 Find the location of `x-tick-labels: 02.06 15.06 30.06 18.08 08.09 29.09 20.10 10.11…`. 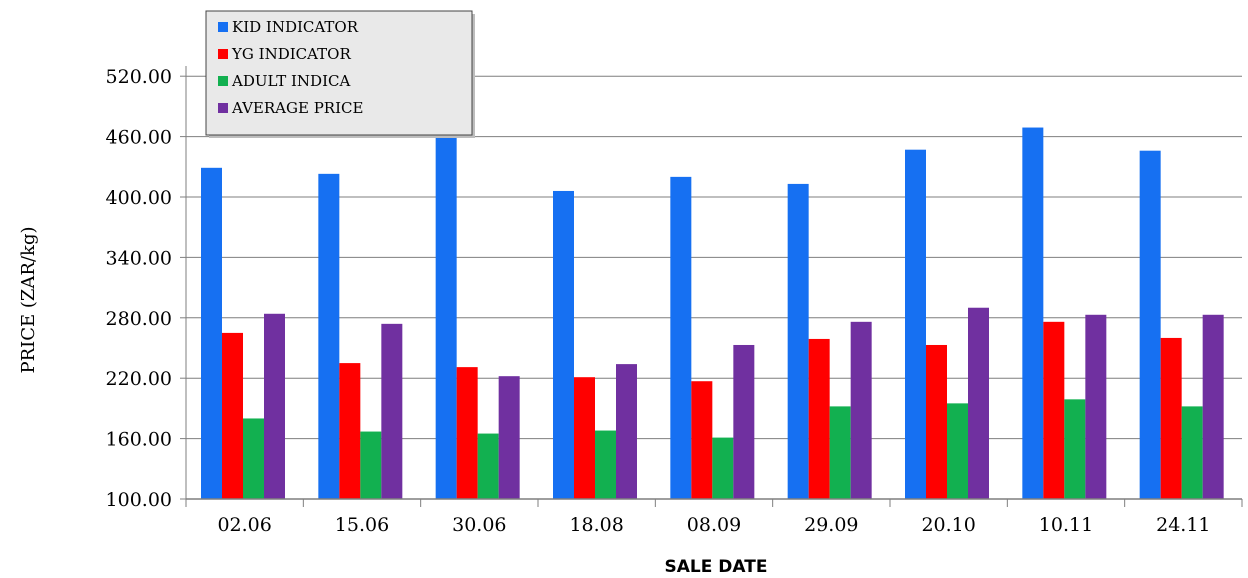

x-tick-labels: 02.06 15.06 30.06 18.08 08.09 29.09 20.10 10.11… is located at coordinates (713, 525).